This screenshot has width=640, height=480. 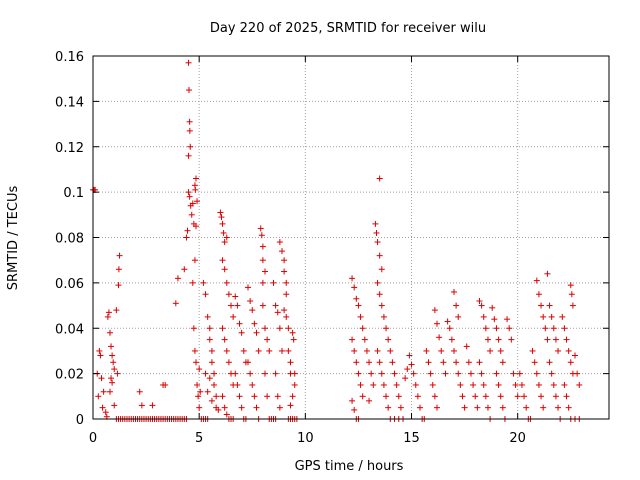 What do you see at coordinates (69, 284) in the screenshot?
I see `y-tick-label: 0.06` at bounding box center [69, 284].